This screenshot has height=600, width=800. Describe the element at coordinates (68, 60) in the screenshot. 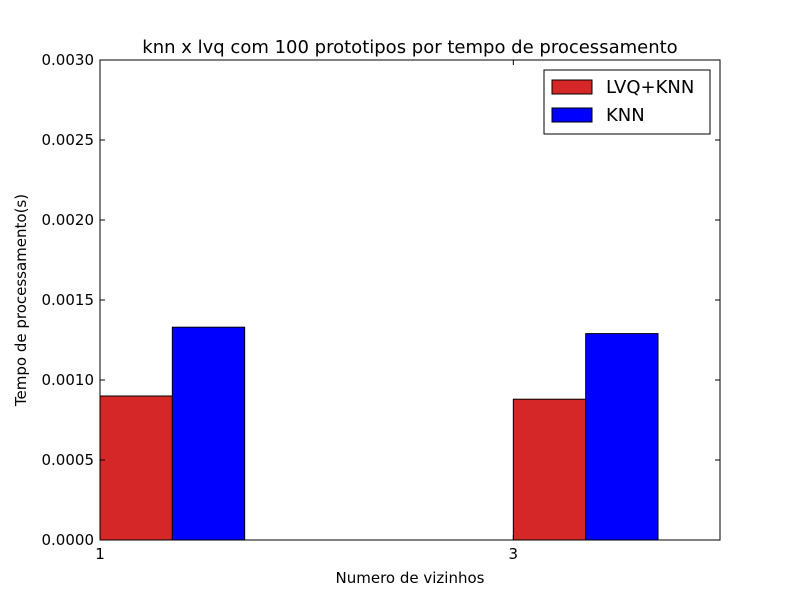

I see `y-tick-label: 0.0030` at that location.